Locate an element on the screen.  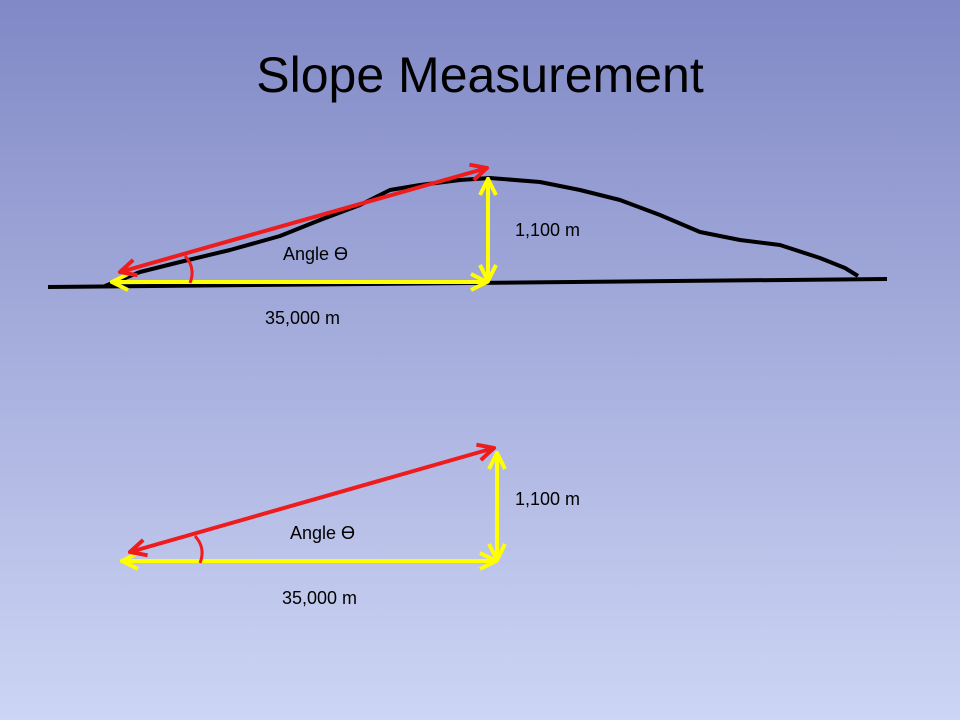
slide-title: Slope Measurement is located at coordinates (480, 75).